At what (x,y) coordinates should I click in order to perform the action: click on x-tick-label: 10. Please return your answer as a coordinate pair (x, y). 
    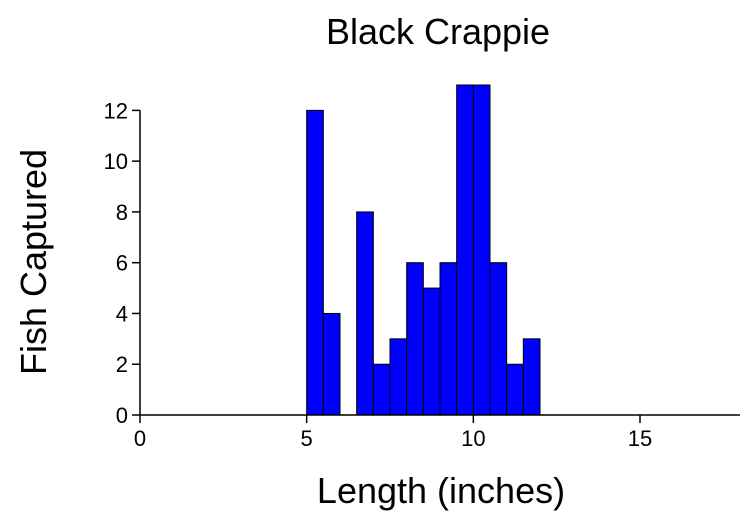
    Looking at the image, I should click on (473, 438).